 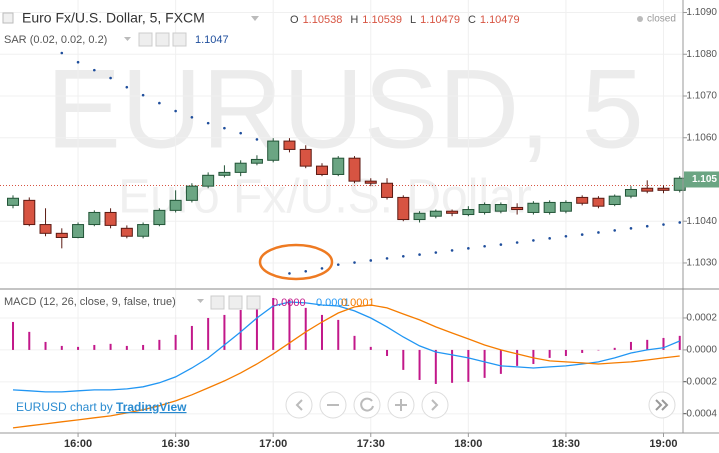 What do you see at coordinates (482, 404) in the screenshot?
I see `nav-icons` at bounding box center [482, 404].